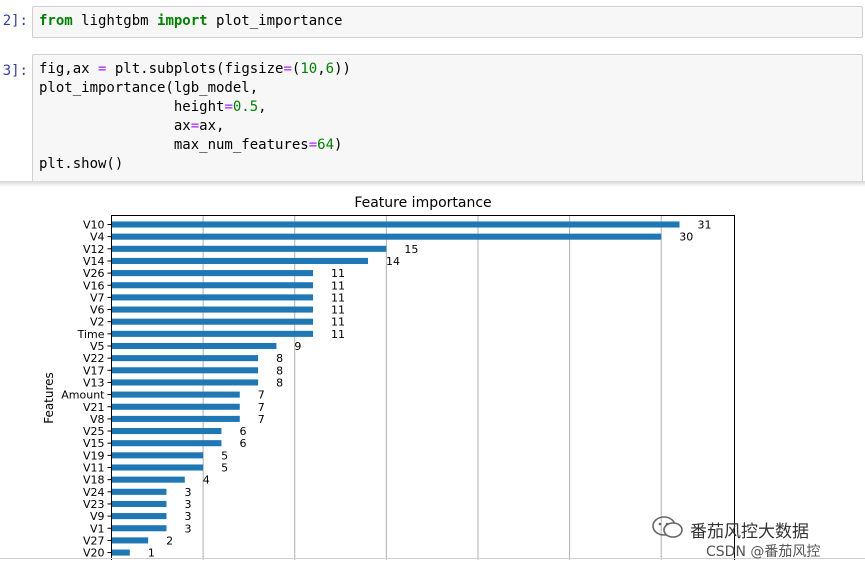  What do you see at coordinates (94, 407) in the screenshot?
I see `y-tick-label: V21` at bounding box center [94, 407].